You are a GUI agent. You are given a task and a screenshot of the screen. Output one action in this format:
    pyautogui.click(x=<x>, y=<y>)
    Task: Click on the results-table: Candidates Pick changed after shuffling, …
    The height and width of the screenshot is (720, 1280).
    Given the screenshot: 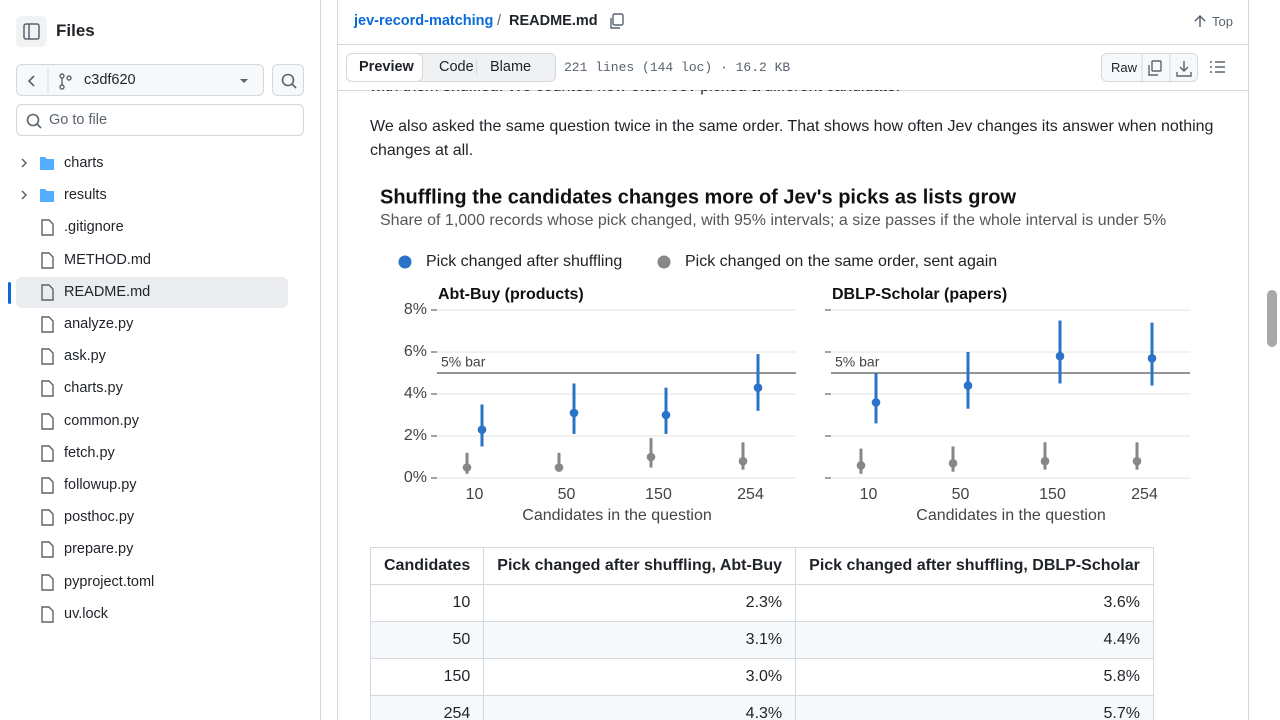 What is the action you would take?
    pyautogui.click(x=761, y=633)
    